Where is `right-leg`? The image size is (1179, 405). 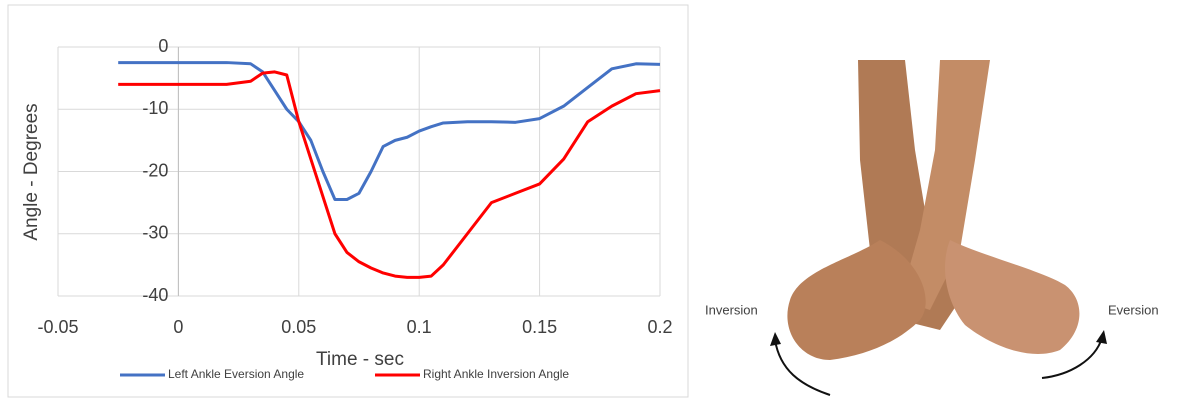
right-leg is located at coordinates (945, 185).